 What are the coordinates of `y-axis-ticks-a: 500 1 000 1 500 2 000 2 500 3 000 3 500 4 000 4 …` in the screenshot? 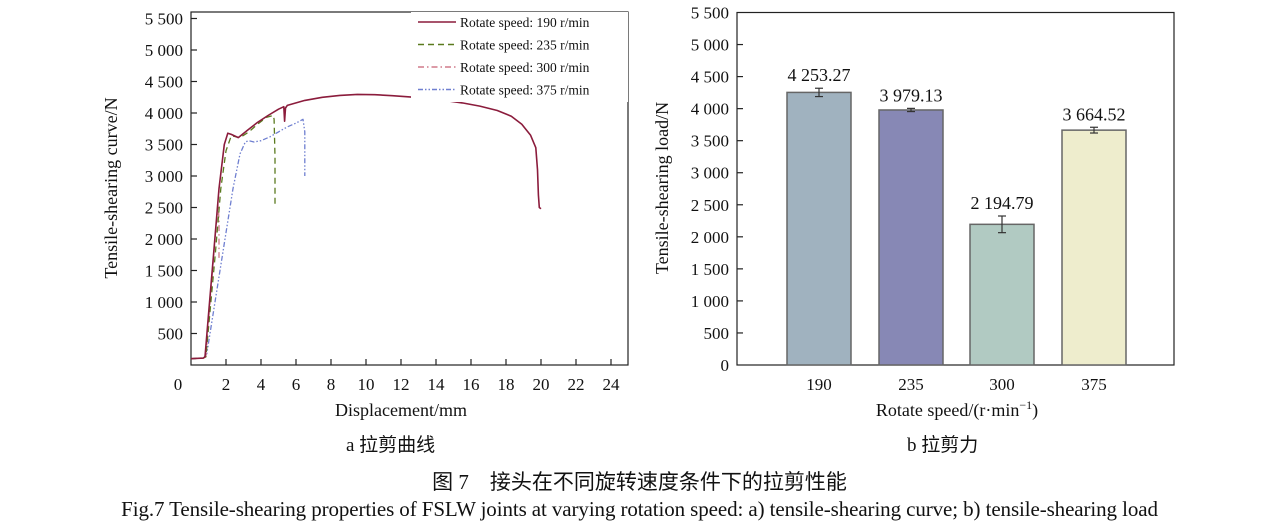 It's located at (171, 177).